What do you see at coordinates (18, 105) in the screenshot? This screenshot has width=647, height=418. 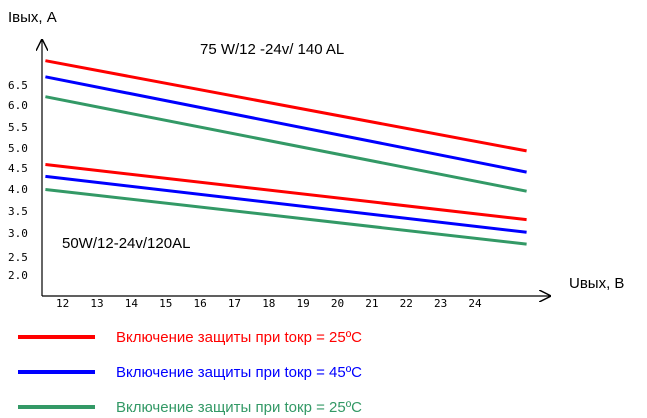 I see `y-tick-label: 6.0` at bounding box center [18, 105].